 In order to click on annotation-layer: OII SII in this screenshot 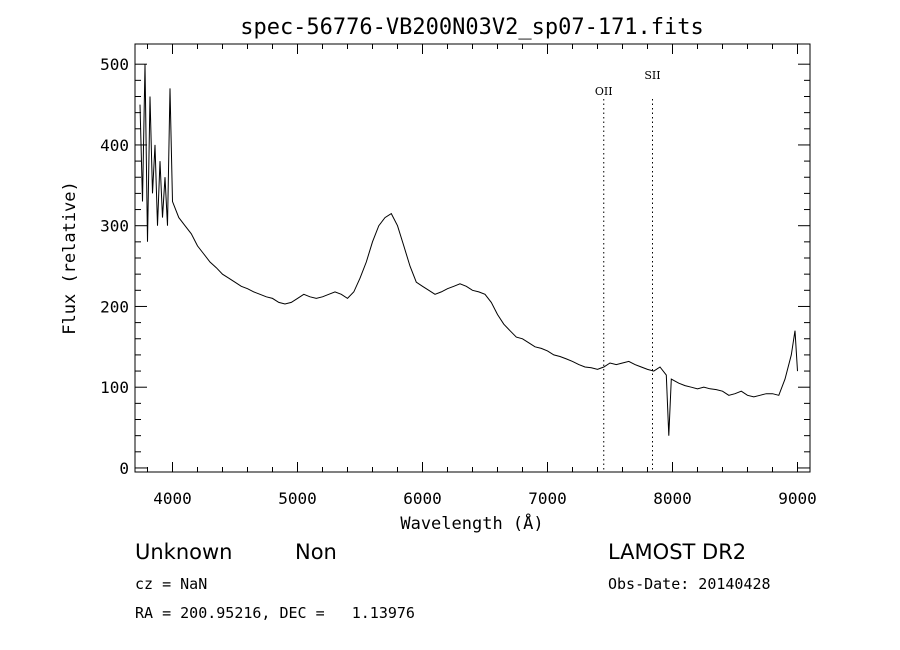, I will do `click(628, 270)`.